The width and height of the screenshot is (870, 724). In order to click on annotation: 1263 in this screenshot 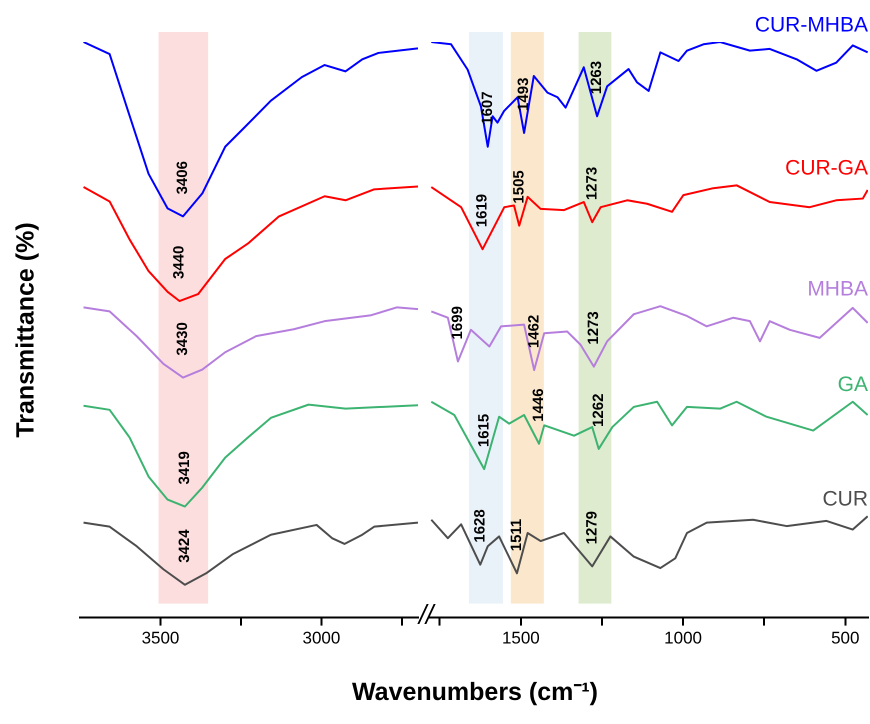, I will do `click(597, 77)`.